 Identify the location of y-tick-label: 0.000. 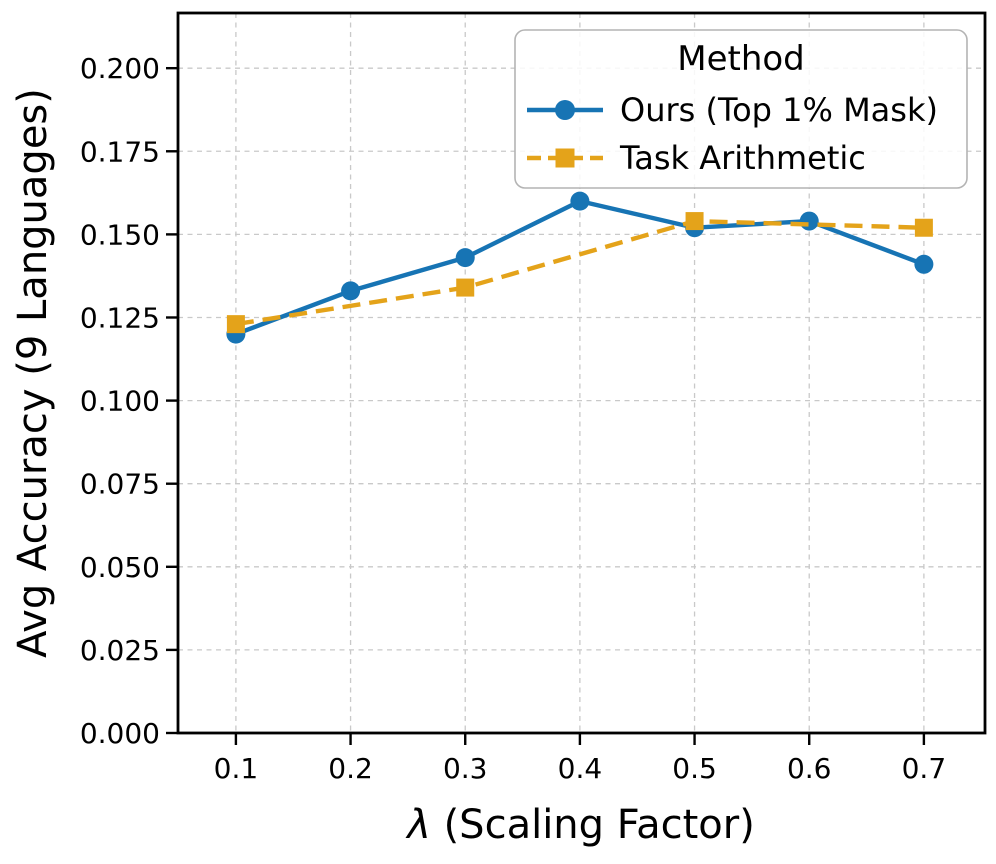
(120, 733).